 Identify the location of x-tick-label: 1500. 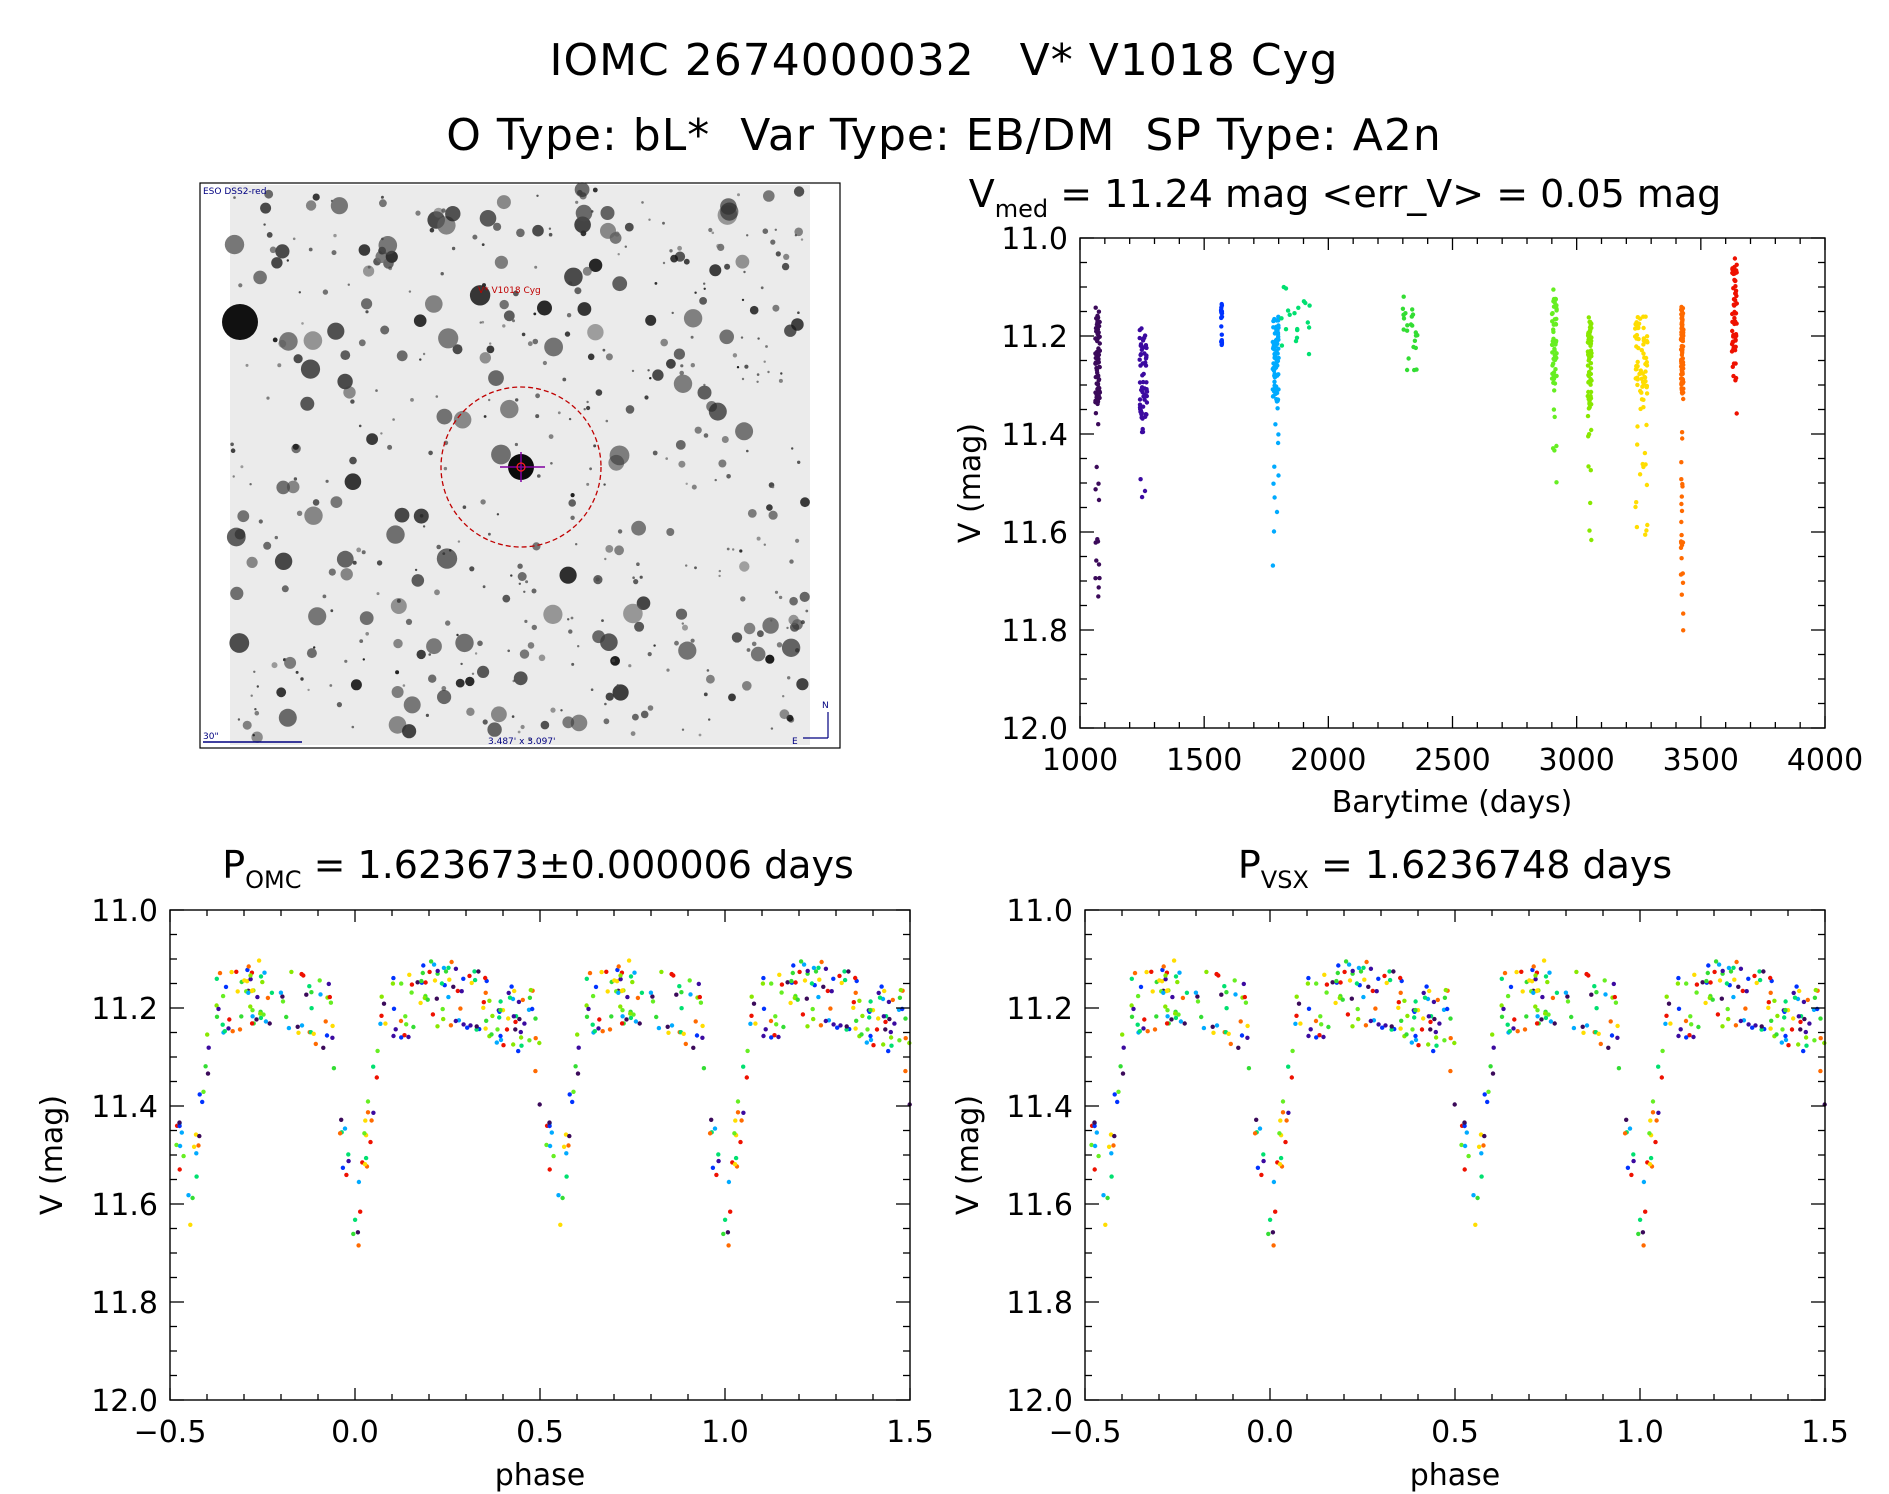
(1204, 760).